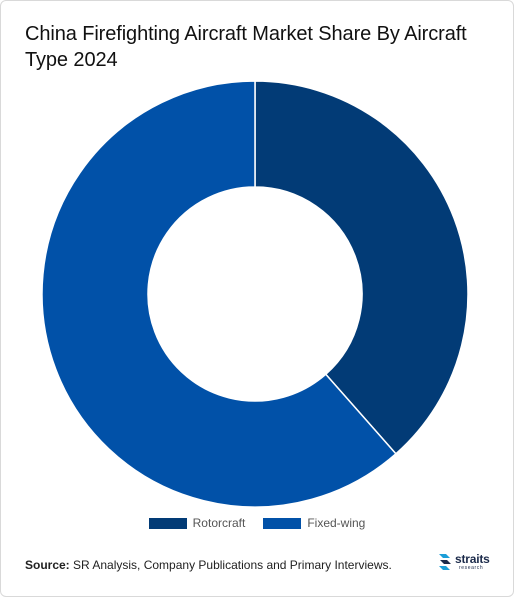  I want to click on legend-item-fixed-wing: Fixed-wing, so click(314, 523).